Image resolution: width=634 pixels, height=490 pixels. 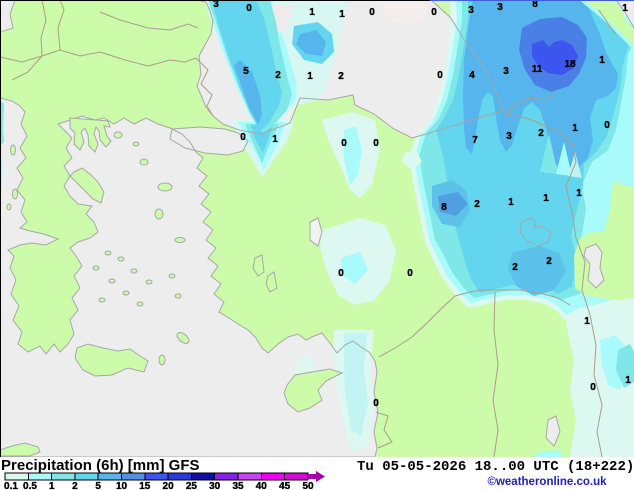 What do you see at coordinates (495, 467) in the screenshot?
I see `svg-text:Tu 05-05-2026 18..00 UTC (18+2: Tu 05-05-2026 18..00 UTC (18+222)` at bounding box center [495, 467].